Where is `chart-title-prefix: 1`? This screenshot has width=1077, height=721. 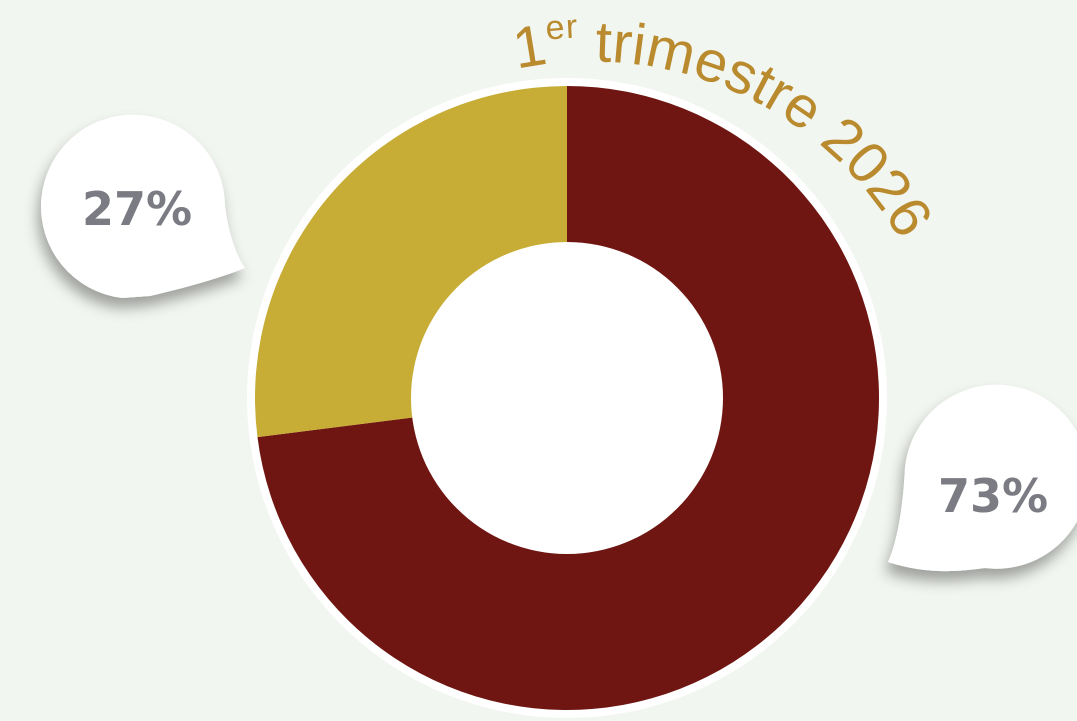 chart-title-prefix: 1 is located at coordinates (529, 46).